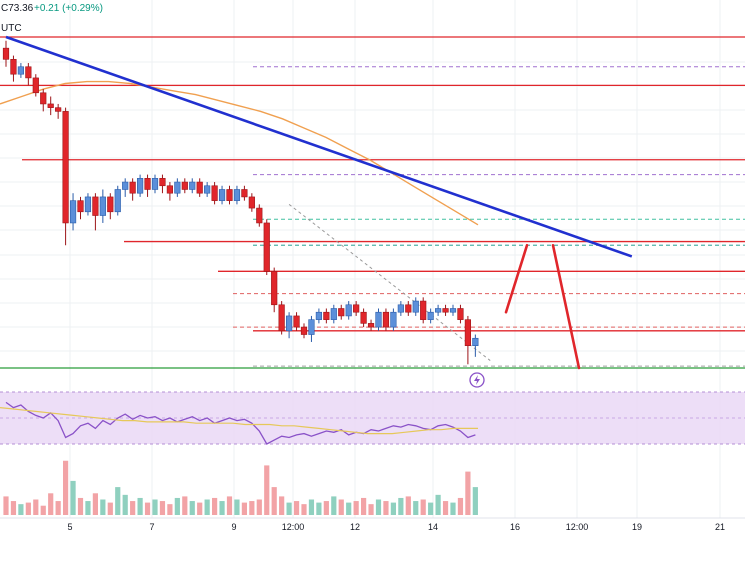 The width and height of the screenshot is (745, 563). Describe the element at coordinates (396, 527) in the screenshot. I see `time-axis: 5 7 9 12:00 12 14 16 12:00 19 21` at that location.